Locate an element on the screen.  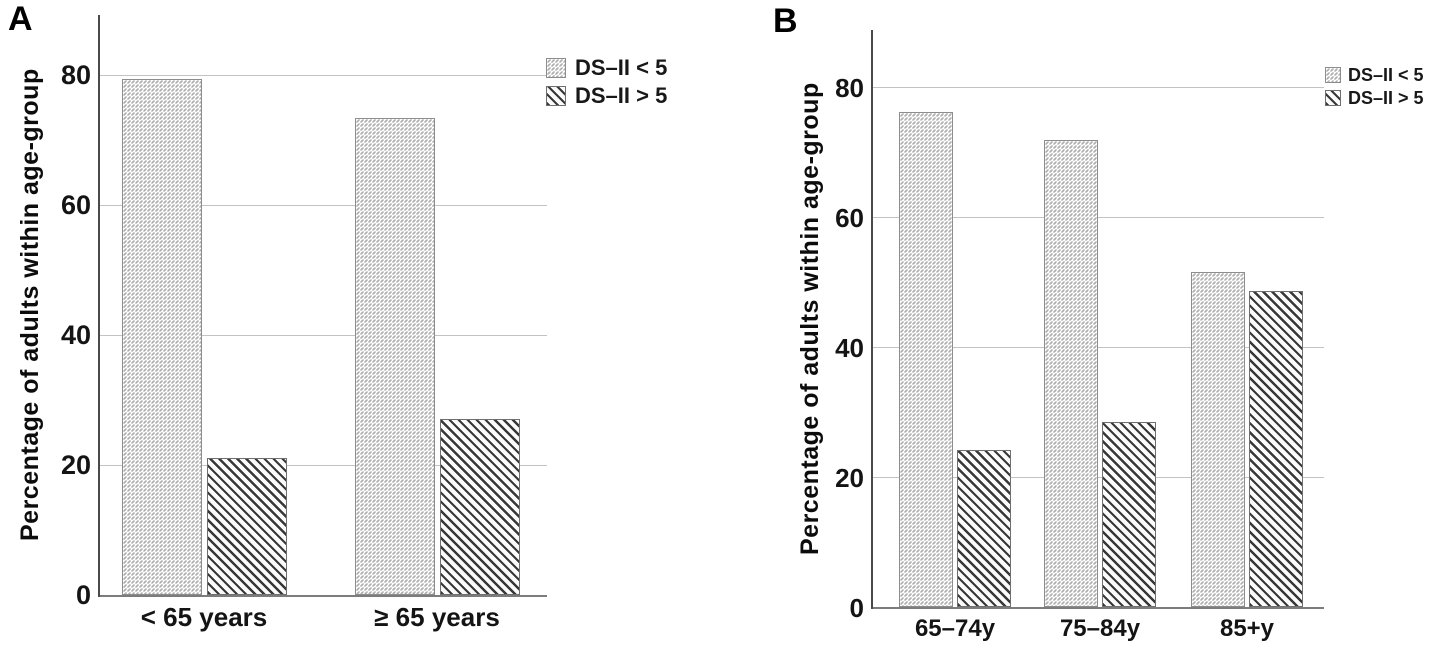
bar-a-series0-cat0 is located at coordinates (161, 337).